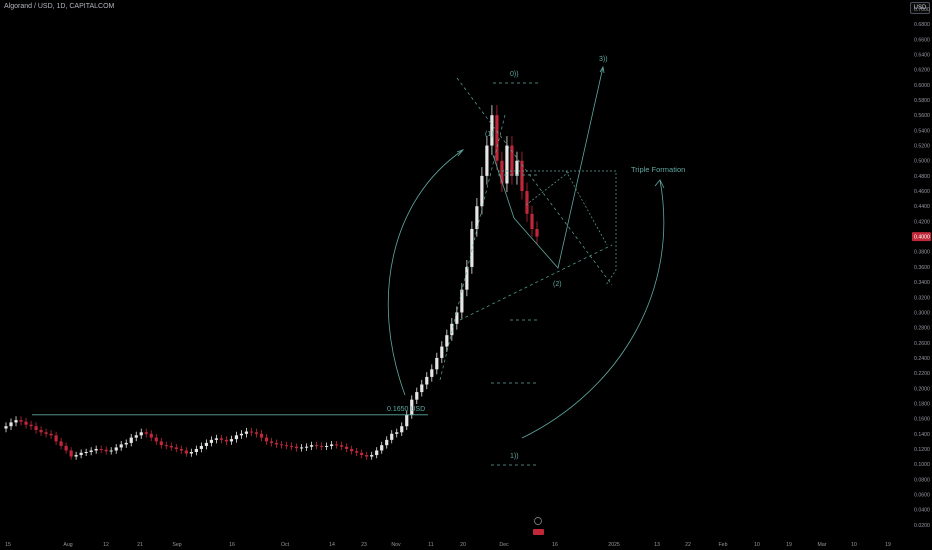 This screenshot has height=550, width=932. I want to click on y-tick-label: 0.4400, so click(922, 207).